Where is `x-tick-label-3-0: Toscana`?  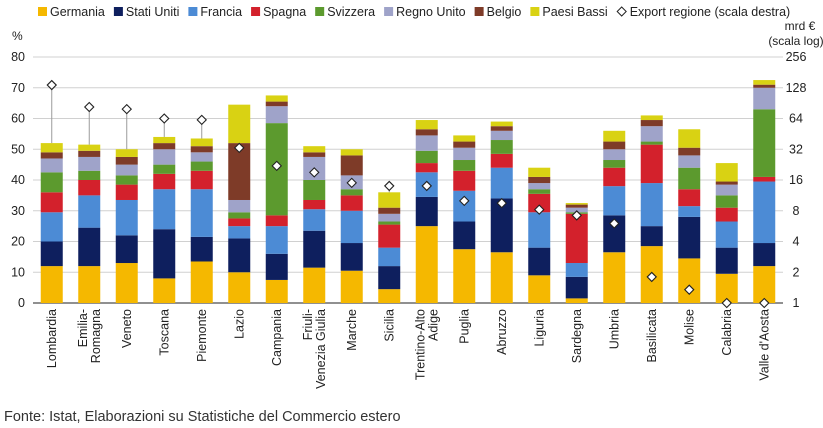
x-tick-label-3-0: Toscana is located at coordinates (164, 332).